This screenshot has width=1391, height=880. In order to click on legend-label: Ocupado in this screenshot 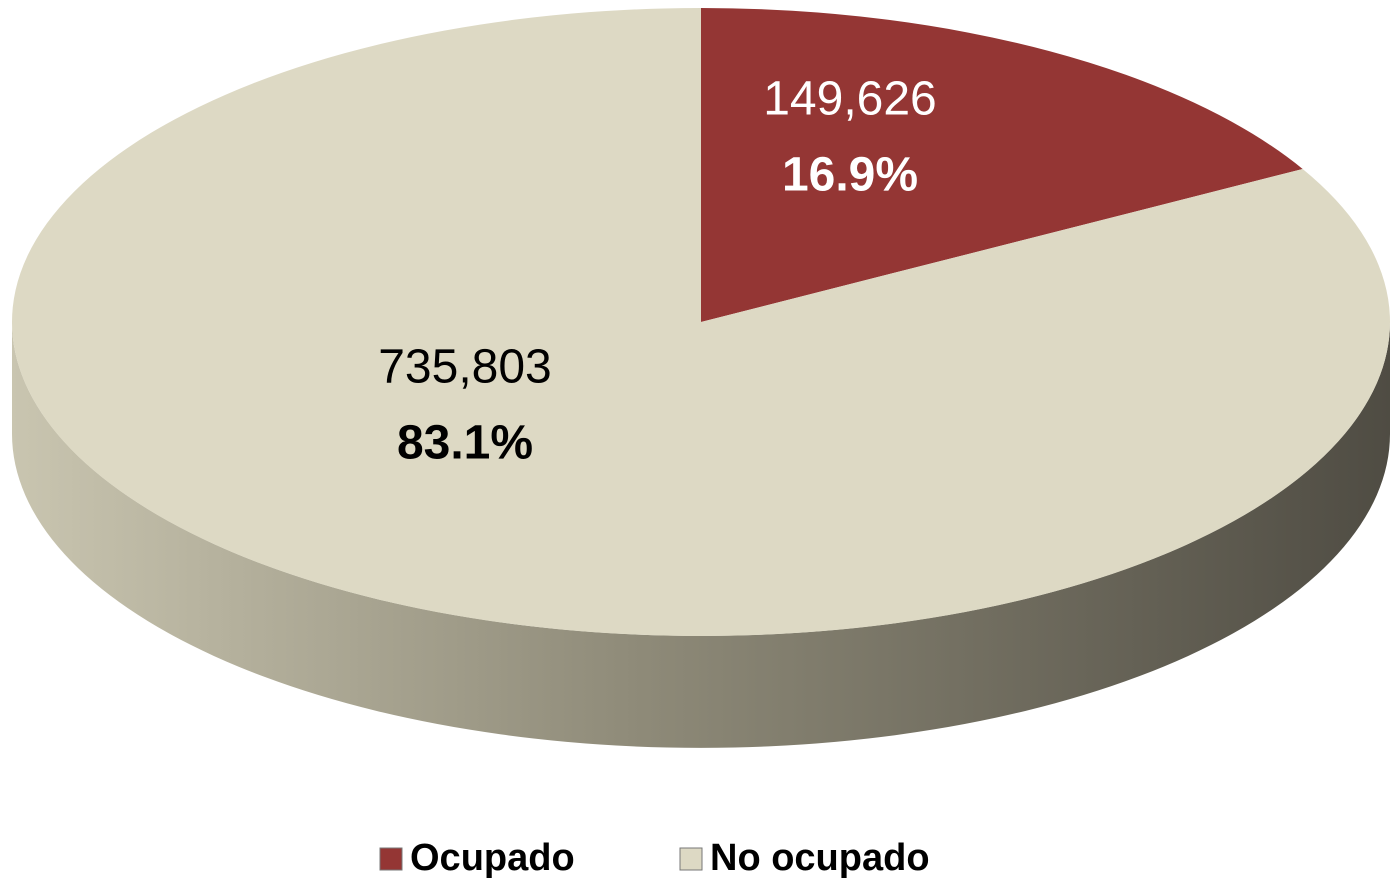, I will do `click(492, 858)`.